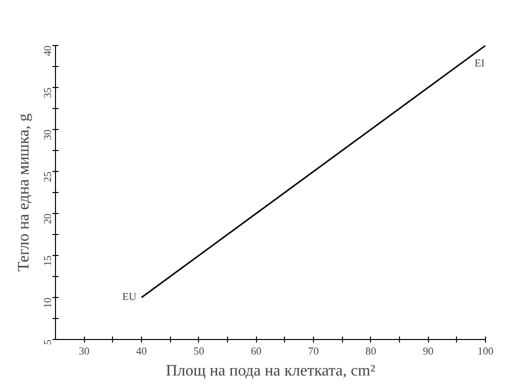  What do you see at coordinates (48, 219) in the screenshot?
I see `y-tick-label: 20` at bounding box center [48, 219].